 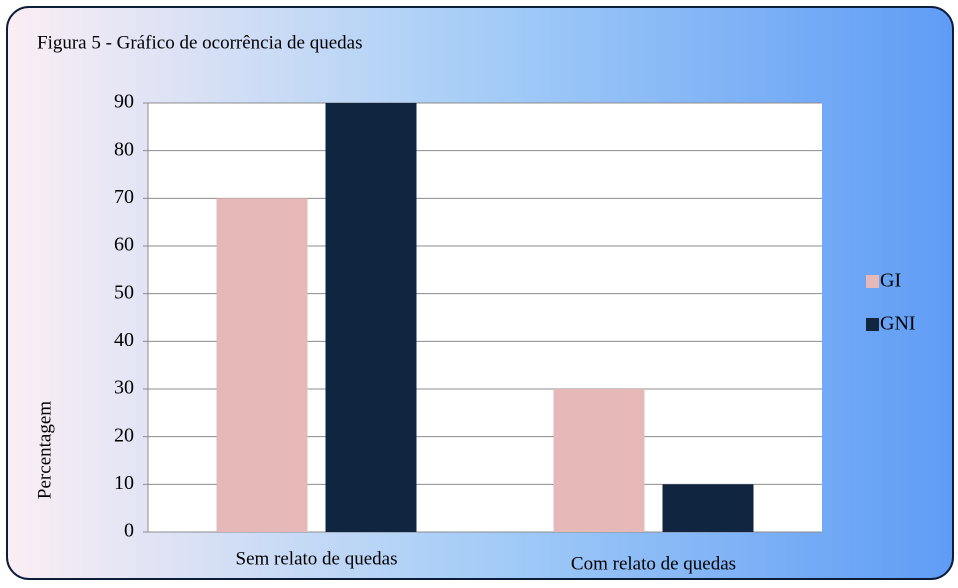 What do you see at coordinates (124, 102) in the screenshot?
I see `y-tick-label: 90` at bounding box center [124, 102].